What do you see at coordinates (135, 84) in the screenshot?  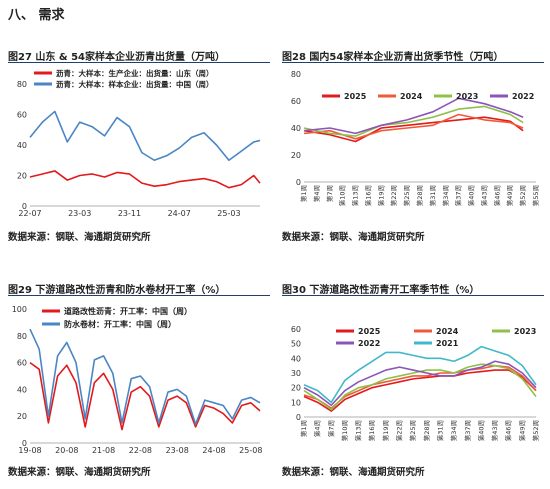 I see `chart1-legend-label: 沥青：大样本：样本企业：出货量：中国（周）` at bounding box center [135, 84].